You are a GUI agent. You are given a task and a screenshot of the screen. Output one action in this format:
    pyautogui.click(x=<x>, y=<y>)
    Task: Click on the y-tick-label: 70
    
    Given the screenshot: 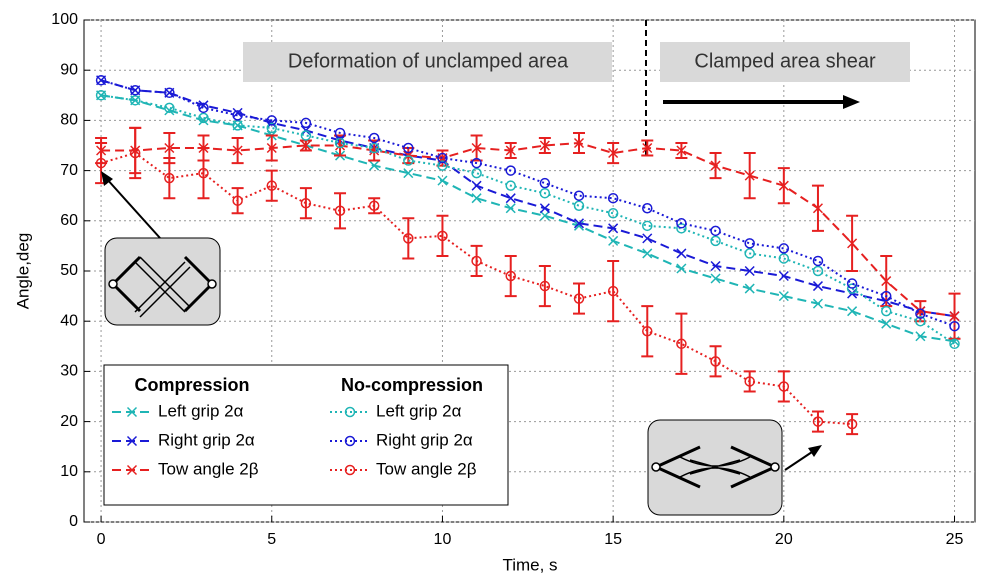 What is the action you would take?
    pyautogui.click(x=69, y=170)
    